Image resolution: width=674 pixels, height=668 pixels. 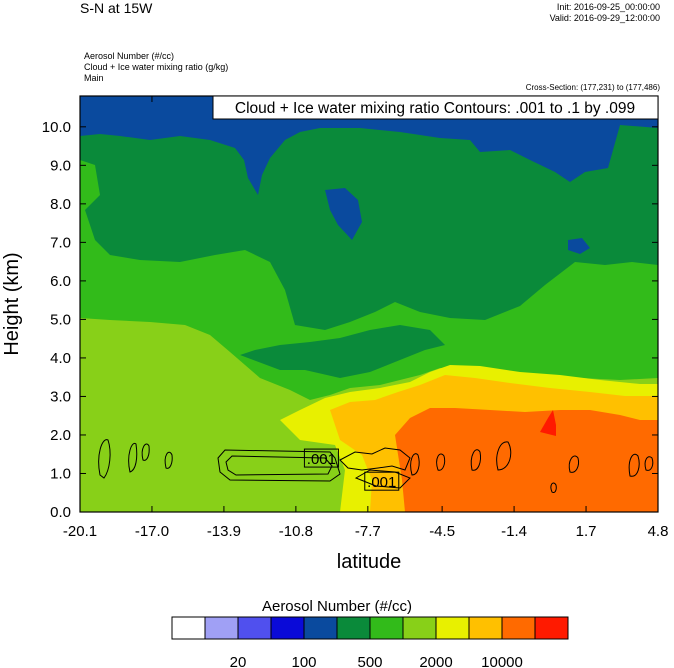 I want to click on y-tick-label: 5.0, so click(x=60, y=319).